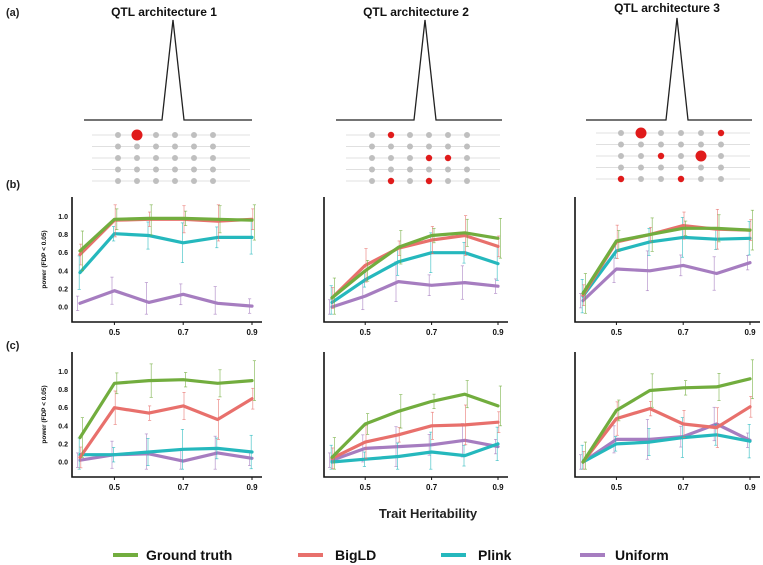 The image size is (763, 565). What do you see at coordinates (13, 185) in the screenshot?
I see `panel-label-b: (b)` at bounding box center [13, 185].